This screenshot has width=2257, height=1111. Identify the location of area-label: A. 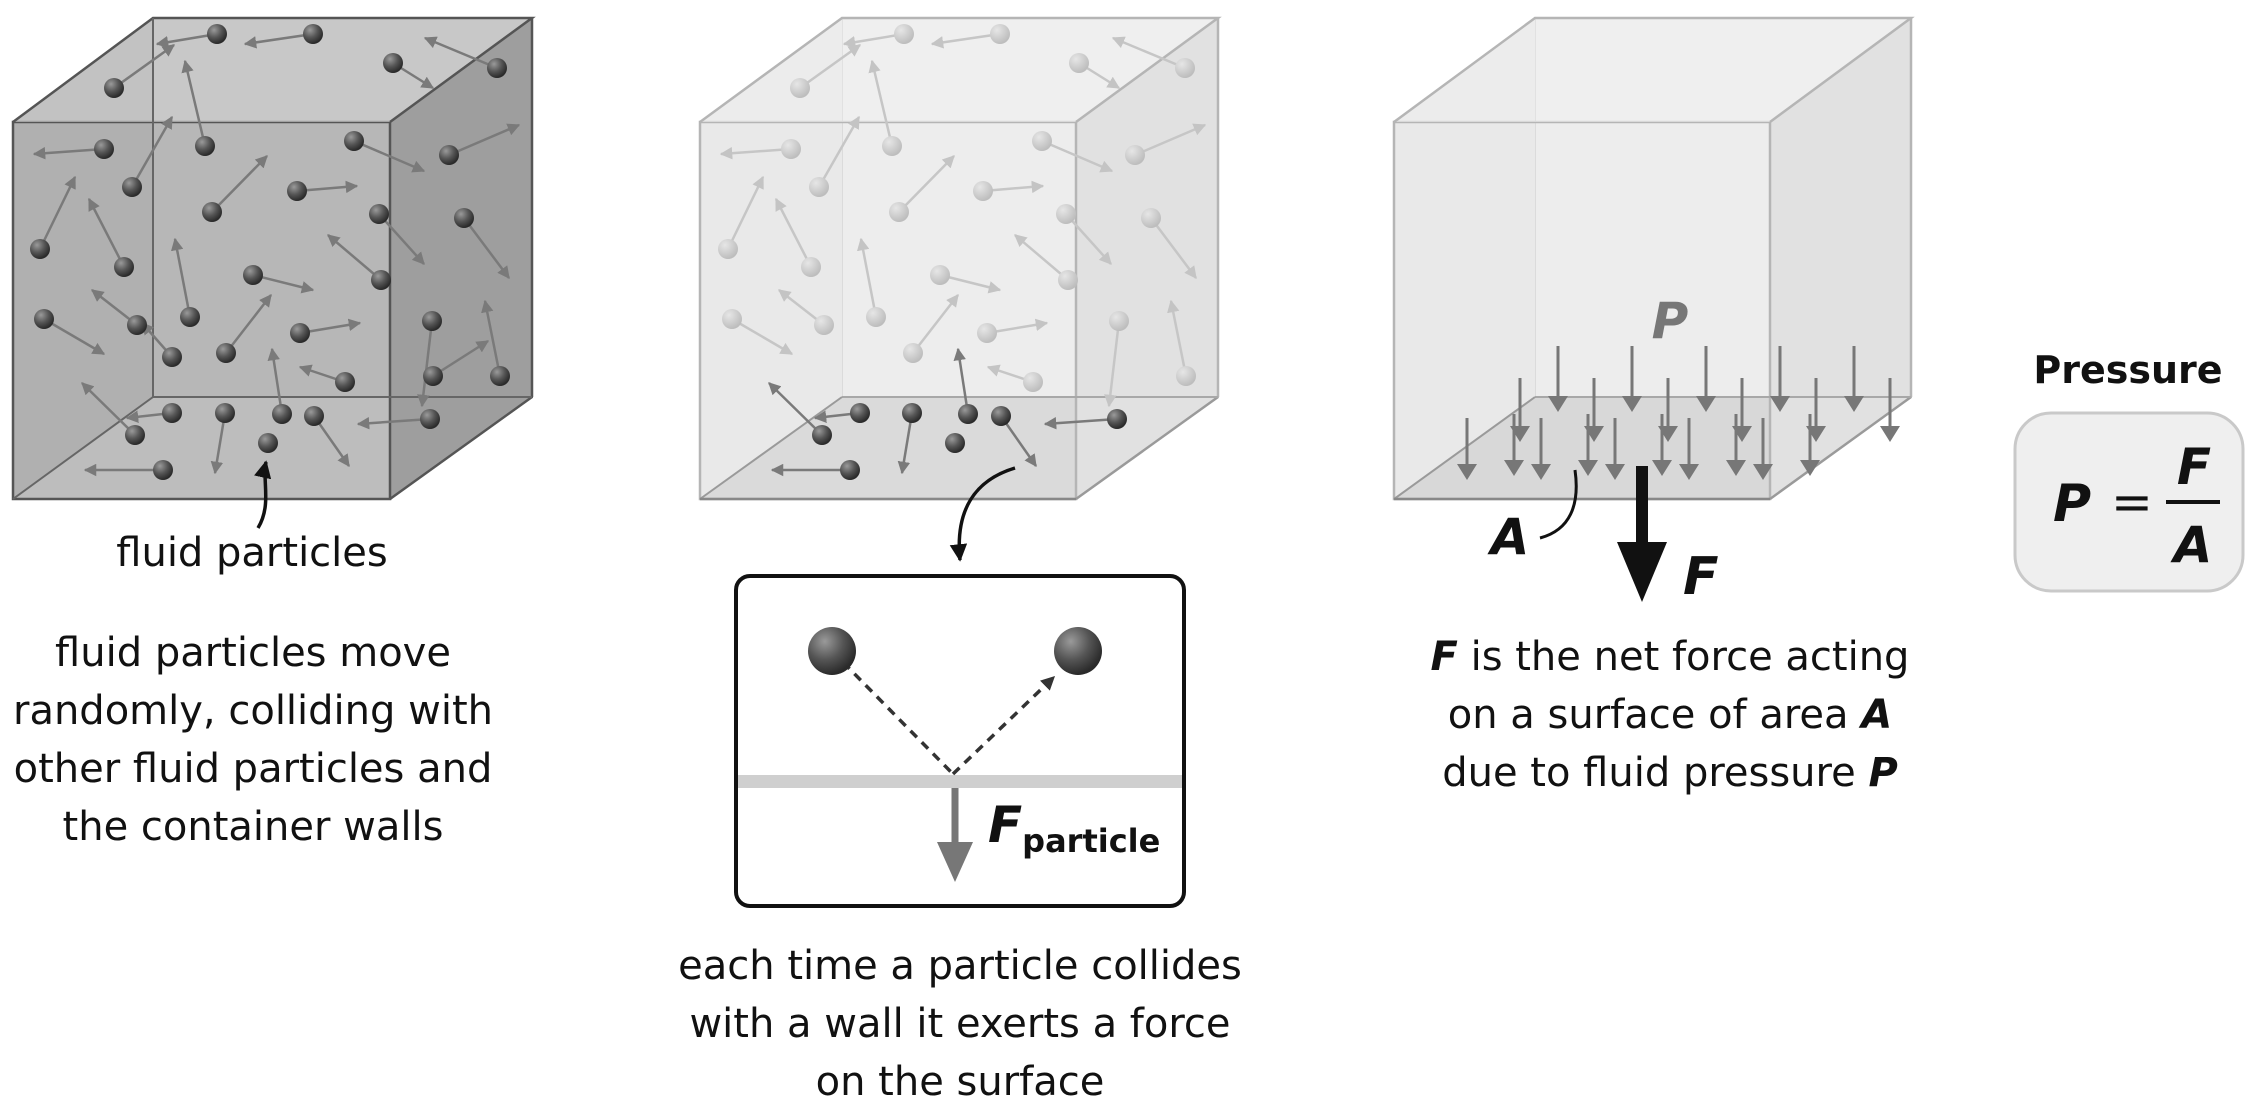
(1508, 537).